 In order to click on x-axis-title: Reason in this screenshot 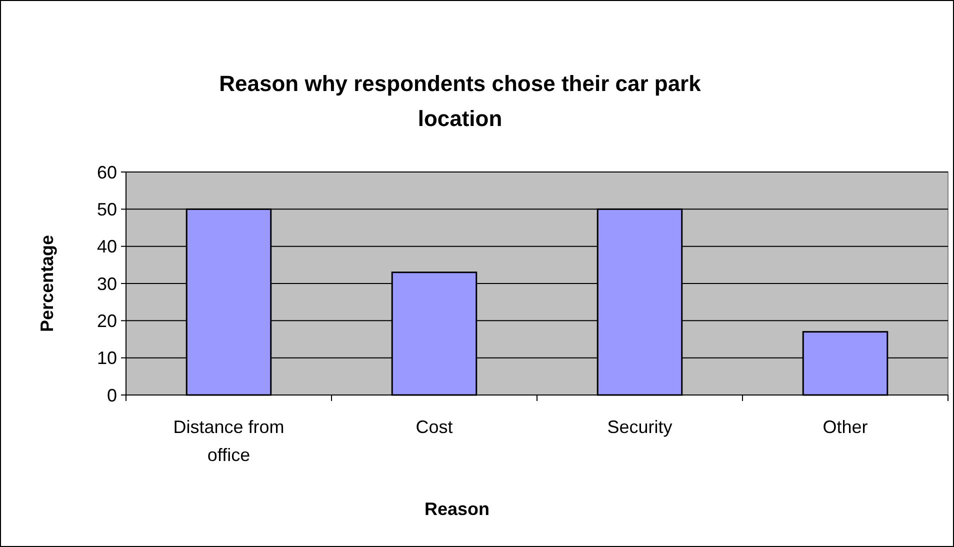, I will do `click(457, 509)`.